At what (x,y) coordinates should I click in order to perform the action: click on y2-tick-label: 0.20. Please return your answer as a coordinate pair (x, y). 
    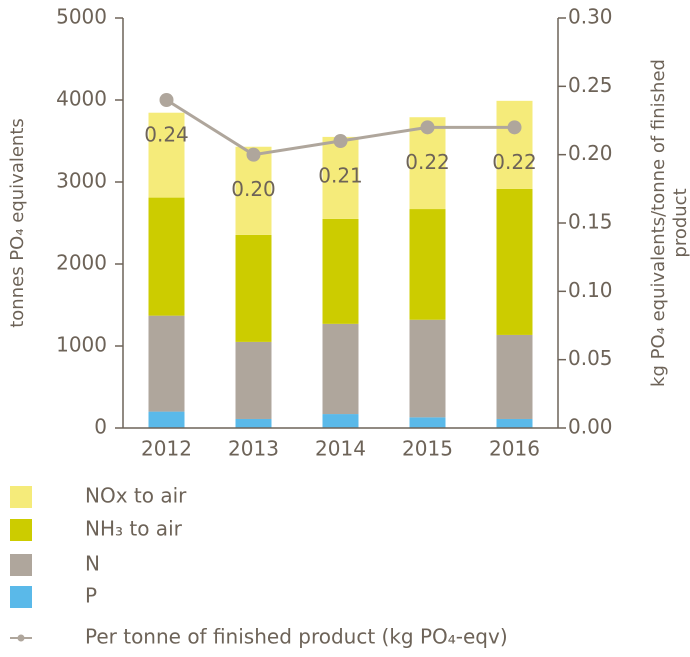
    Looking at the image, I should click on (590, 153).